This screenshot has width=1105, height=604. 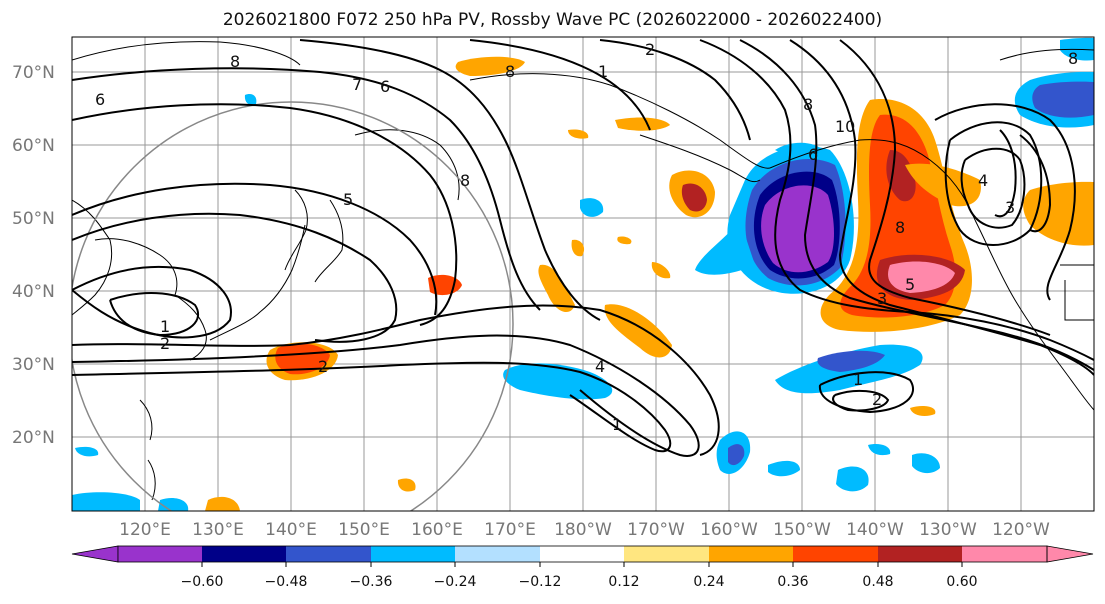 I want to click on colorbar-tick-label: −0.24, so click(x=455, y=582).